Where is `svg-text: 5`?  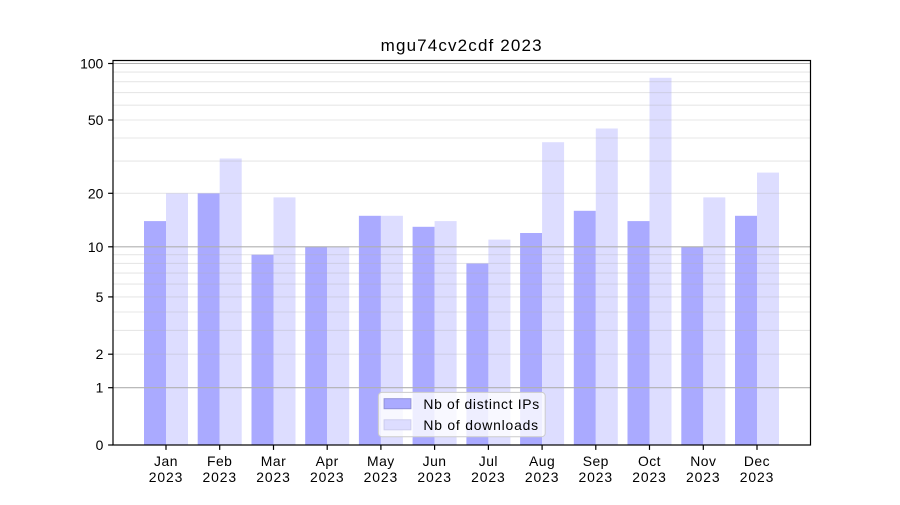 svg-text: 5 is located at coordinates (100, 297).